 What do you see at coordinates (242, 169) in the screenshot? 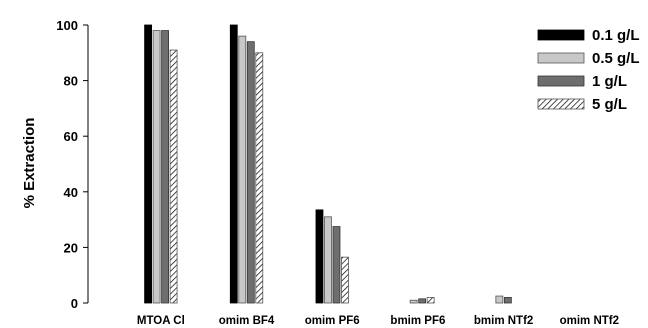
I see `bar-0-5-g-l-omim-bf4` at bounding box center [242, 169].